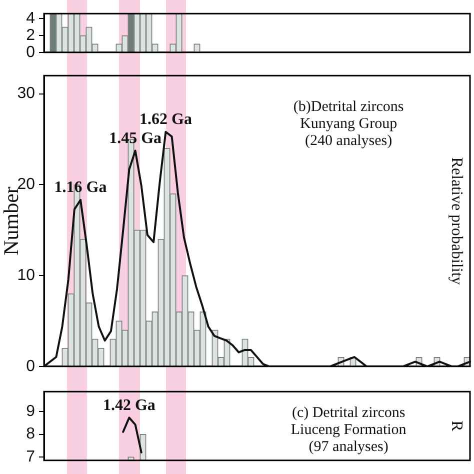  I want to click on y-tick-label: 2, so click(31, 35).